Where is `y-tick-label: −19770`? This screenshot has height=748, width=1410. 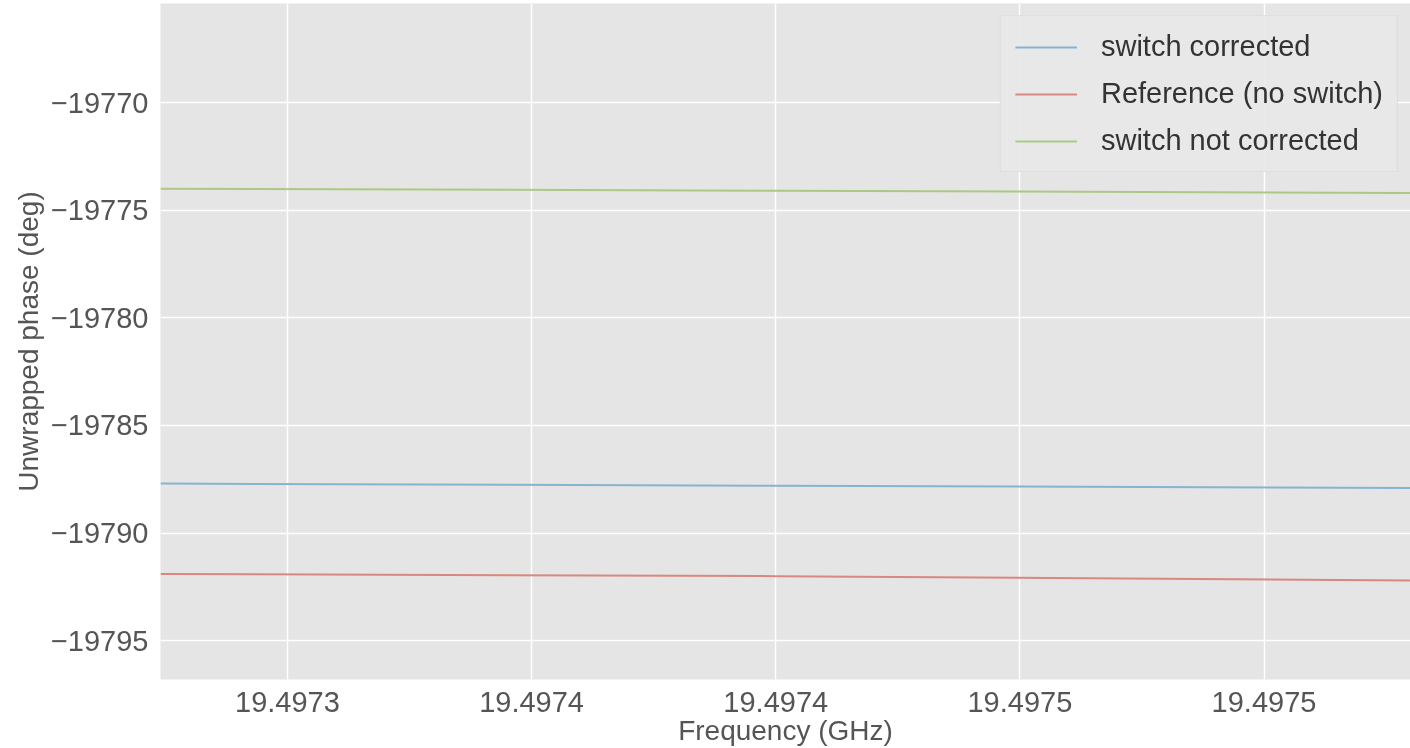
y-tick-label: −19770 is located at coordinates (99, 102).